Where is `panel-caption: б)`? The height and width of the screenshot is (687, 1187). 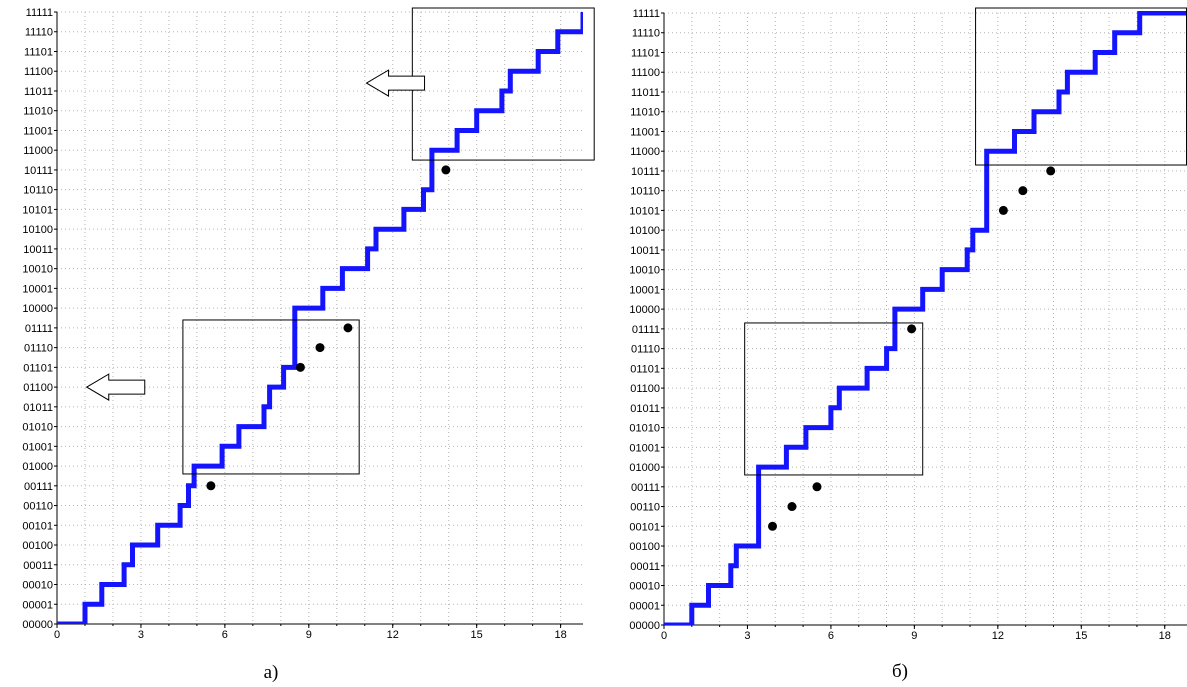 panel-caption: б) is located at coordinates (900, 671).